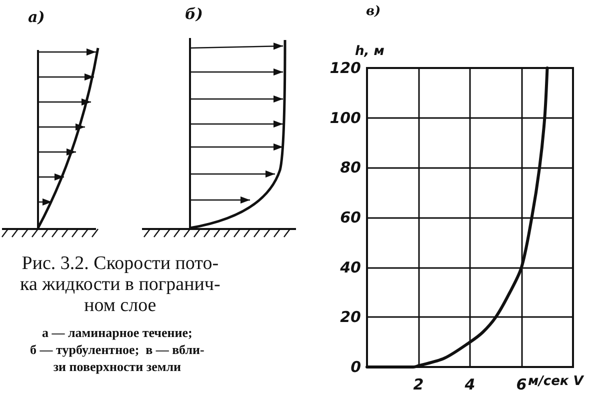 The height and width of the screenshot is (400, 594). I want to click on text: а — ламинарное течение; б — турбулентное; в — вбли- зи поверхности земли, so click(117, 349).